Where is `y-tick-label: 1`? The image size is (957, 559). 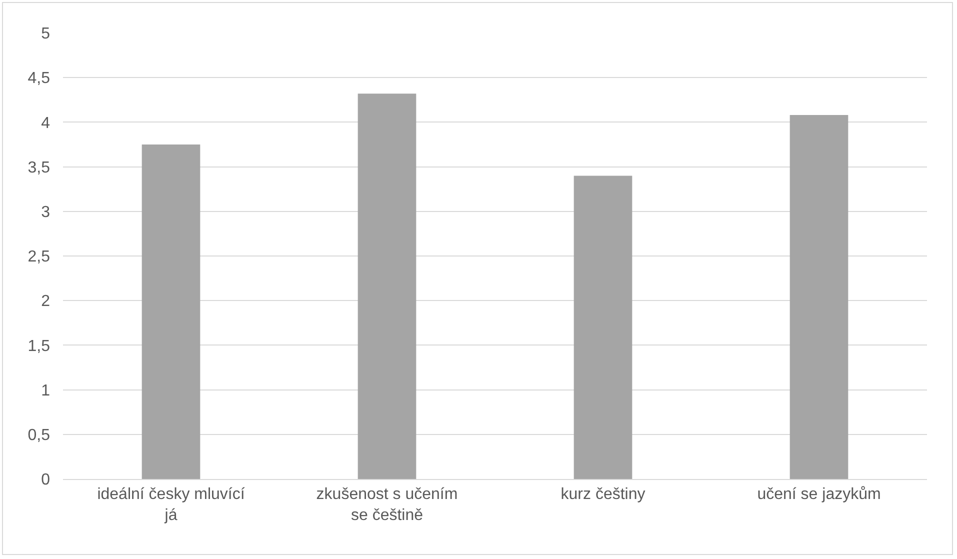
y-tick-label: 1 is located at coordinates (45, 391).